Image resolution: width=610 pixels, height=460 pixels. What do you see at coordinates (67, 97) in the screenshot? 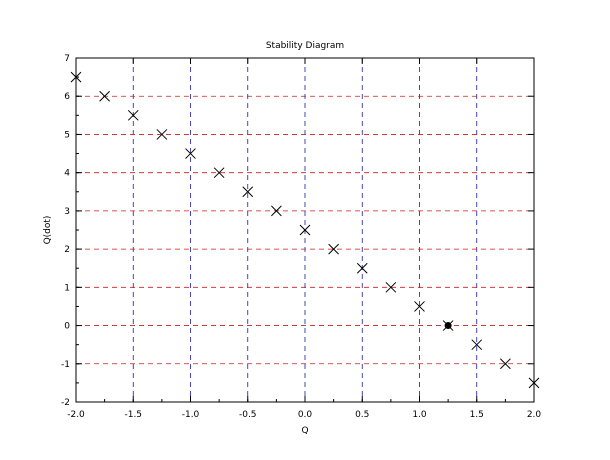
I see `y-tick-label: 6` at bounding box center [67, 97].